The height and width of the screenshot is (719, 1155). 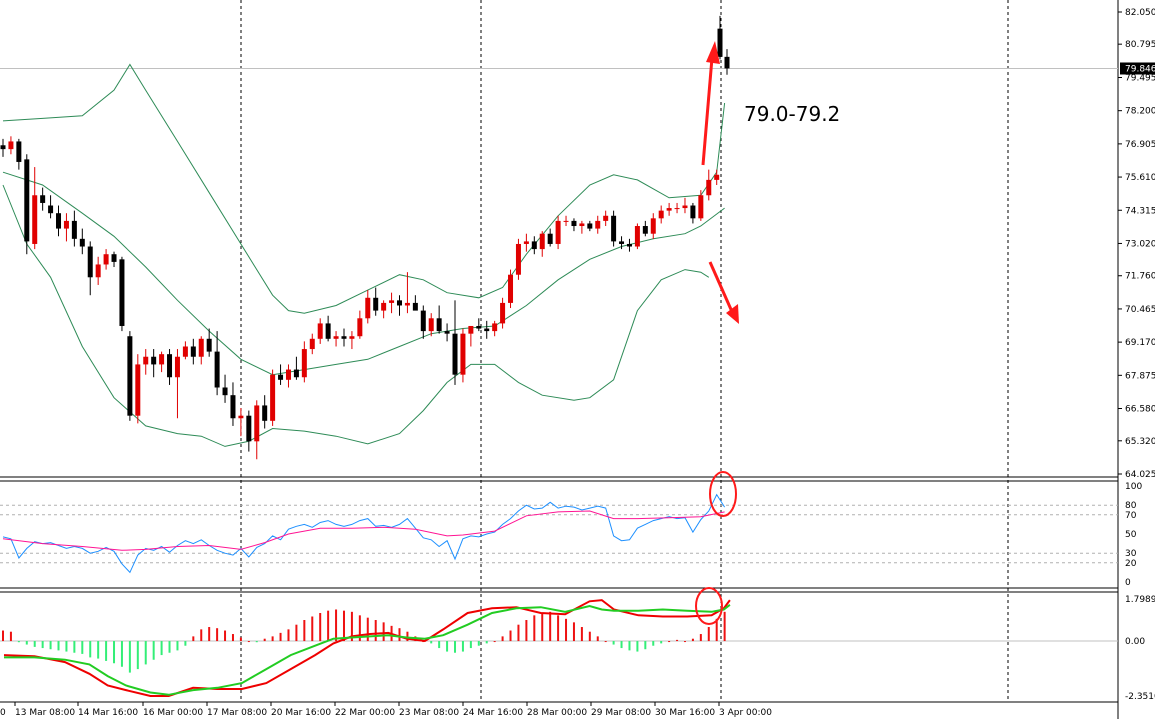 I want to click on price-tick-label: 70.465, so click(x=1140, y=310).